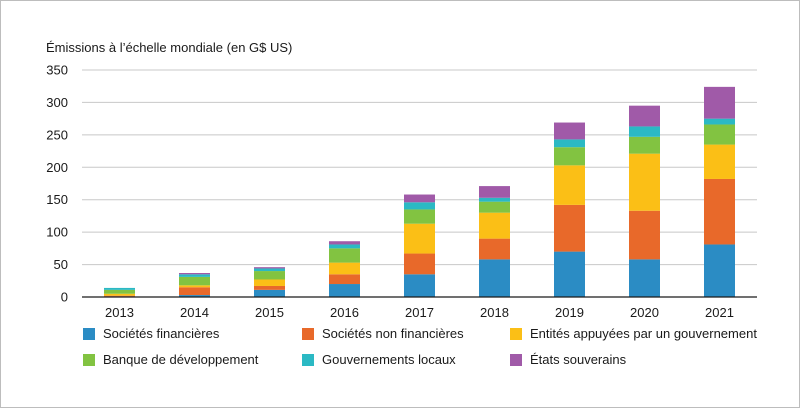 Image resolution: width=802 pixels, height=410 pixels. I want to click on legend-label: États souverains, so click(578, 359).